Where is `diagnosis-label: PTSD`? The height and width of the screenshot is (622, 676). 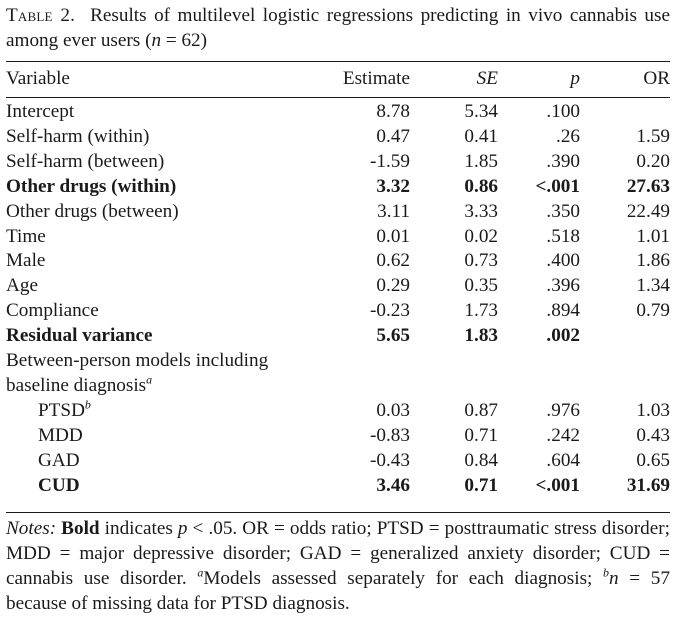
diagnosis-label: PTSD is located at coordinates (61, 410).